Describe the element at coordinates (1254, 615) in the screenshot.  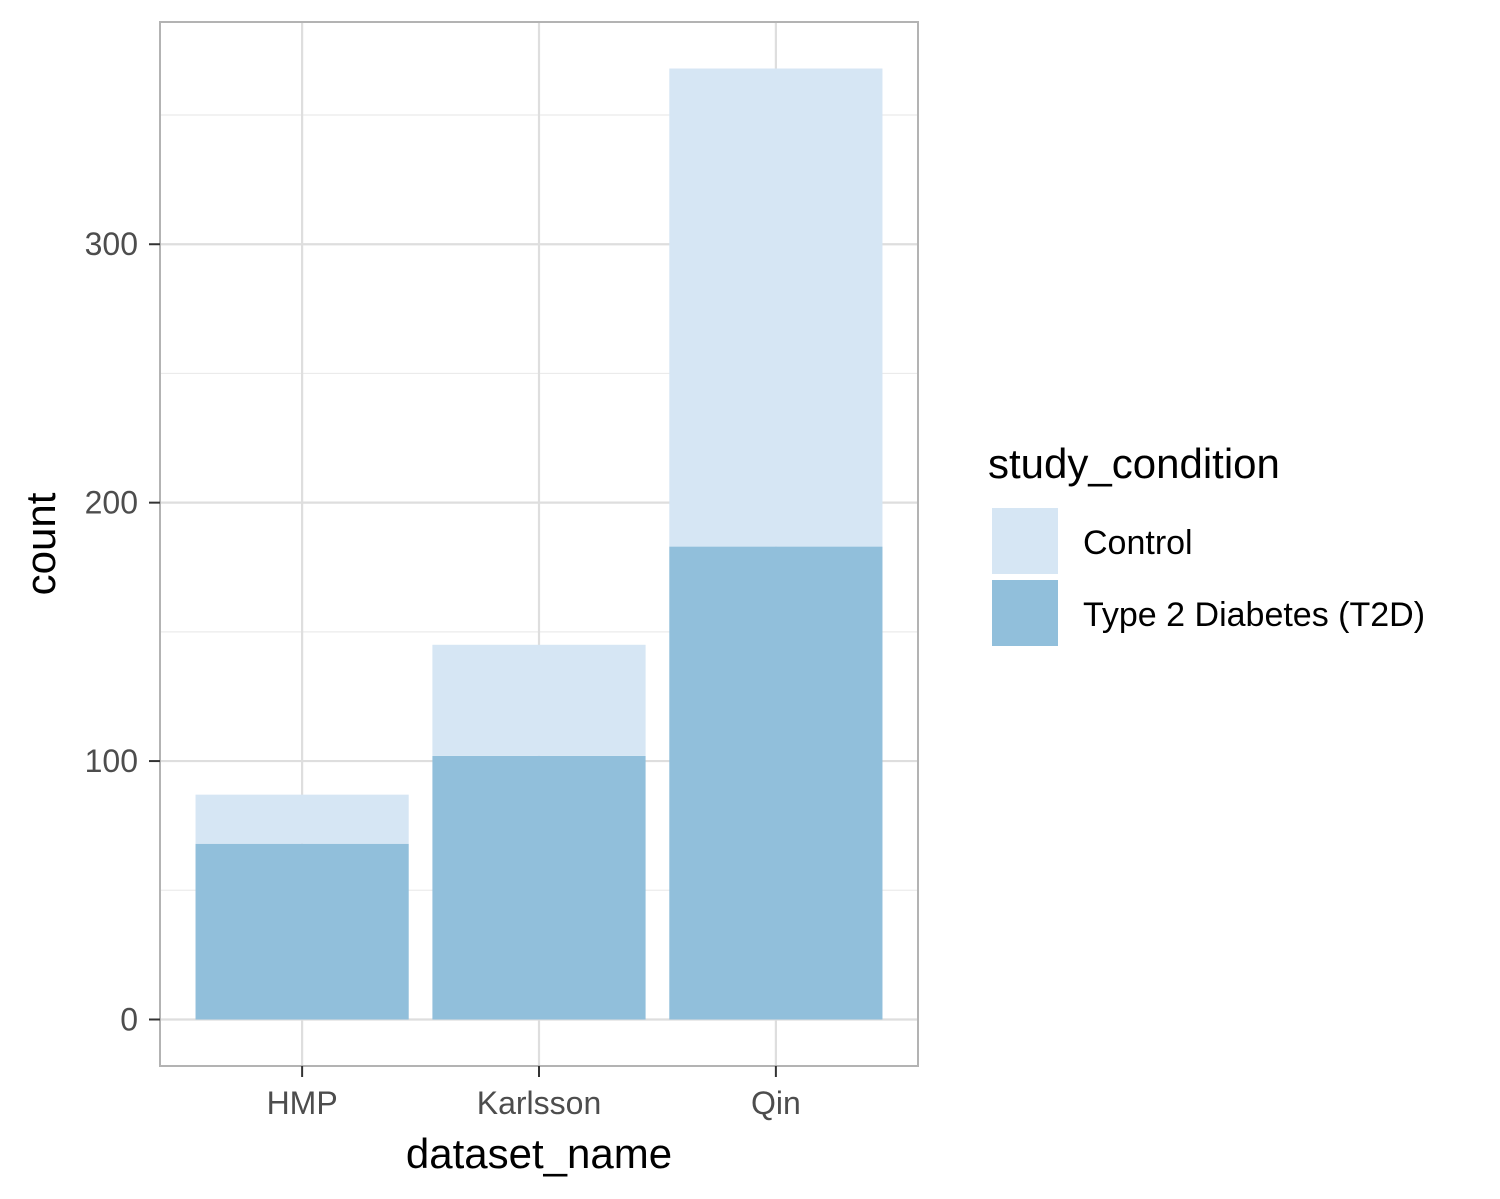
I see `legend-label: Type 2 Diabetes (T2D)` at that location.